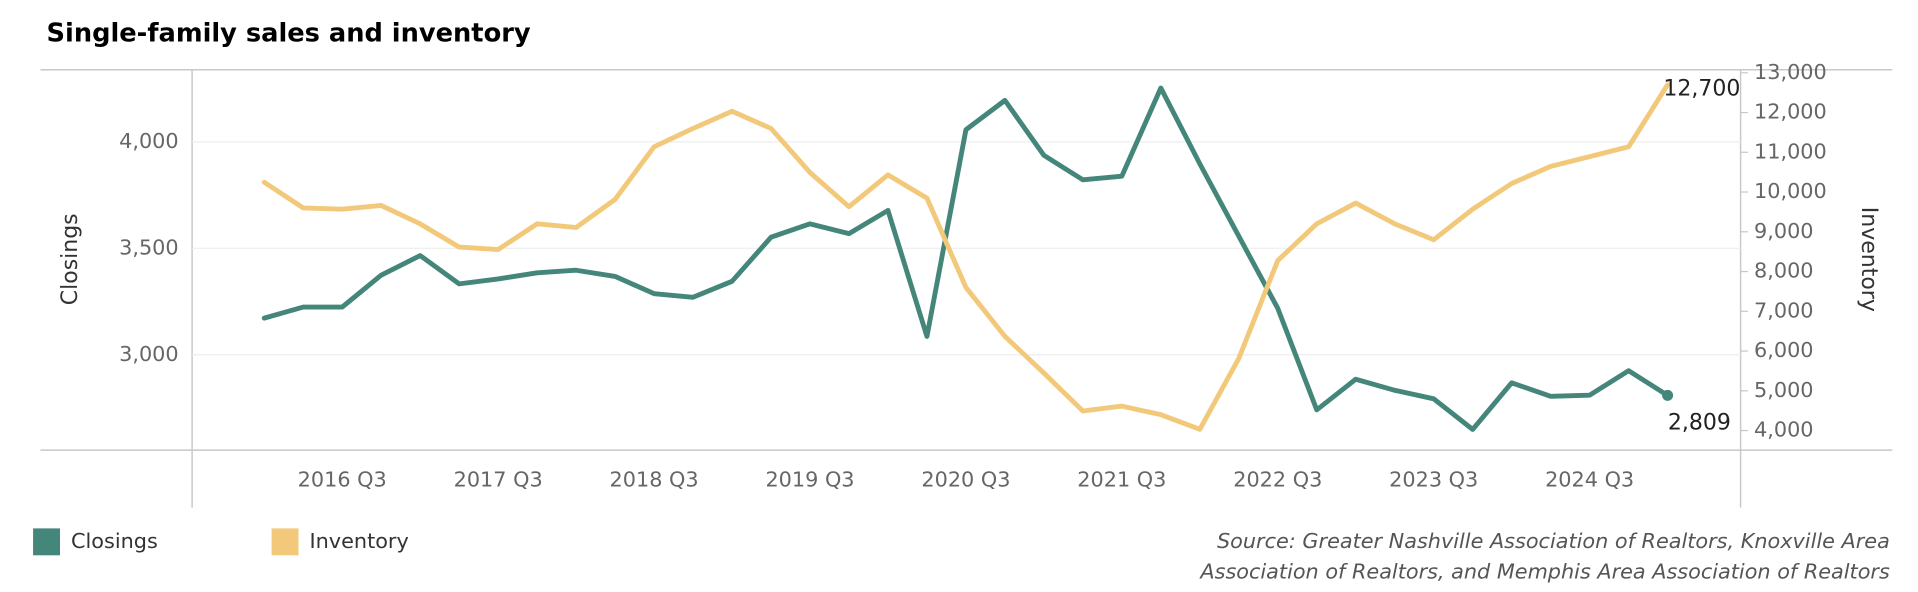 This screenshot has height=592, width=1918. What do you see at coordinates (1783, 430) in the screenshot?
I see `y2-tick-label: 4,000` at bounding box center [1783, 430].